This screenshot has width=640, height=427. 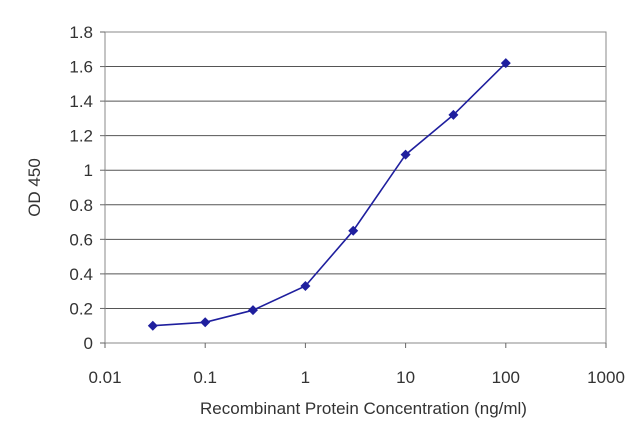 What do you see at coordinates (81, 67) in the screenshot?
I see `y-tick-label: 1.6` at bounding box center [81, 67].